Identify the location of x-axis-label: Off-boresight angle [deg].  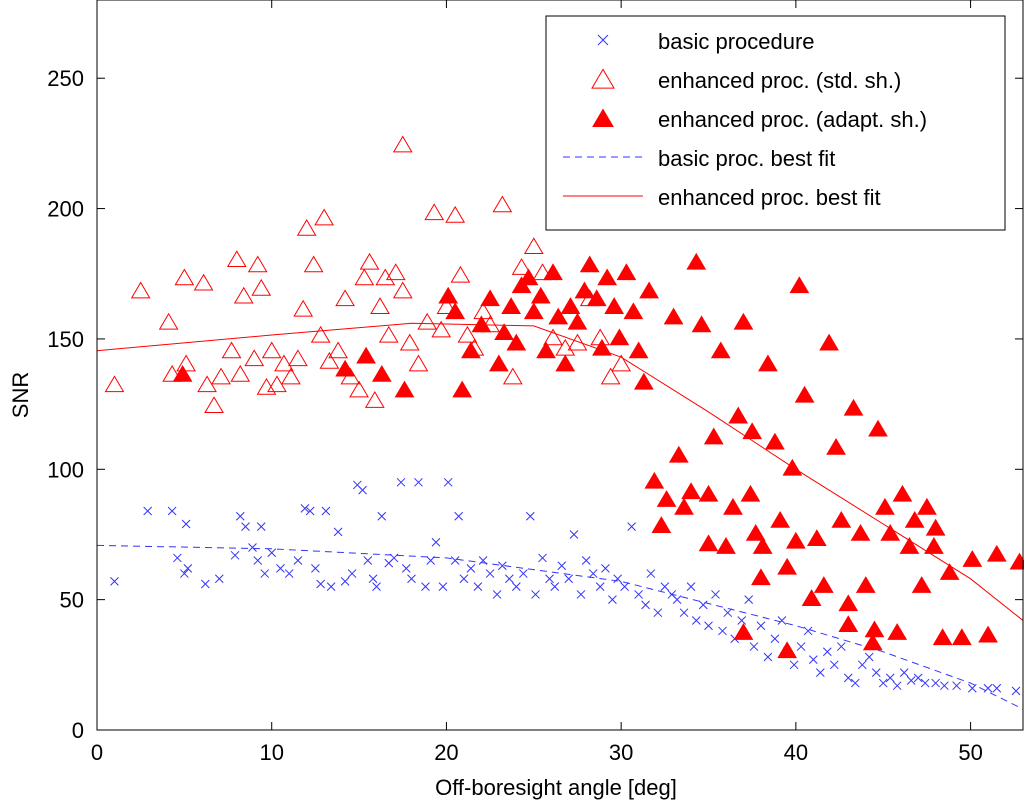
(556, 787).